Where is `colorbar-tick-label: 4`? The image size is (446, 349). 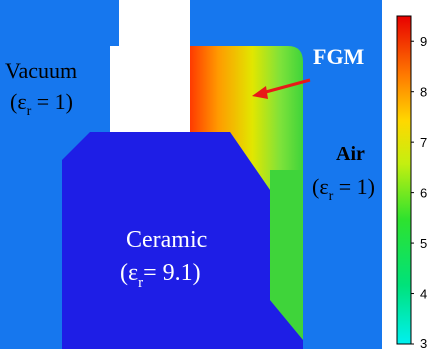 colorbar-tick-label: 4 is located at coordinates (423, 294).